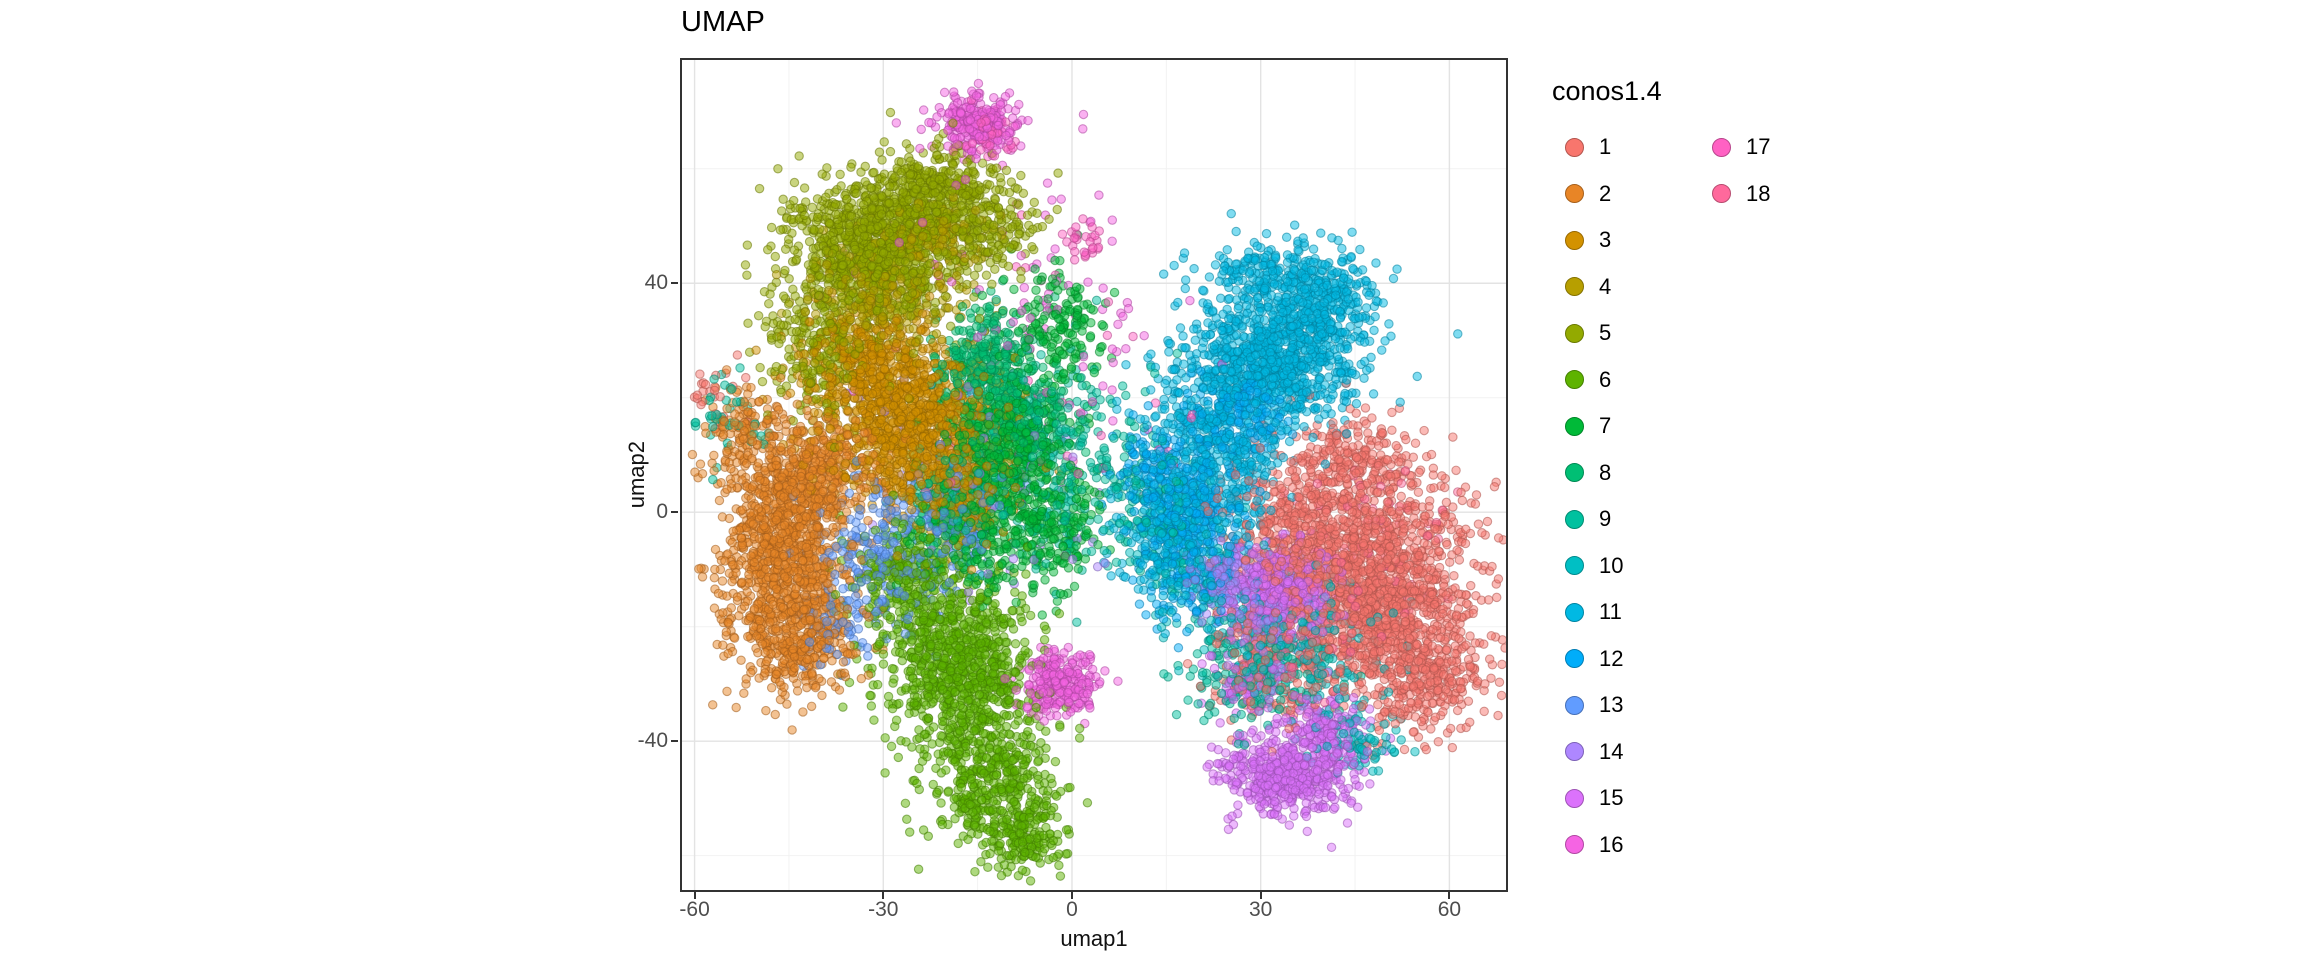 The width and height of the screenshot is (2304, 960). I want to click on legend-item-label: 10, so click(1611, 565).